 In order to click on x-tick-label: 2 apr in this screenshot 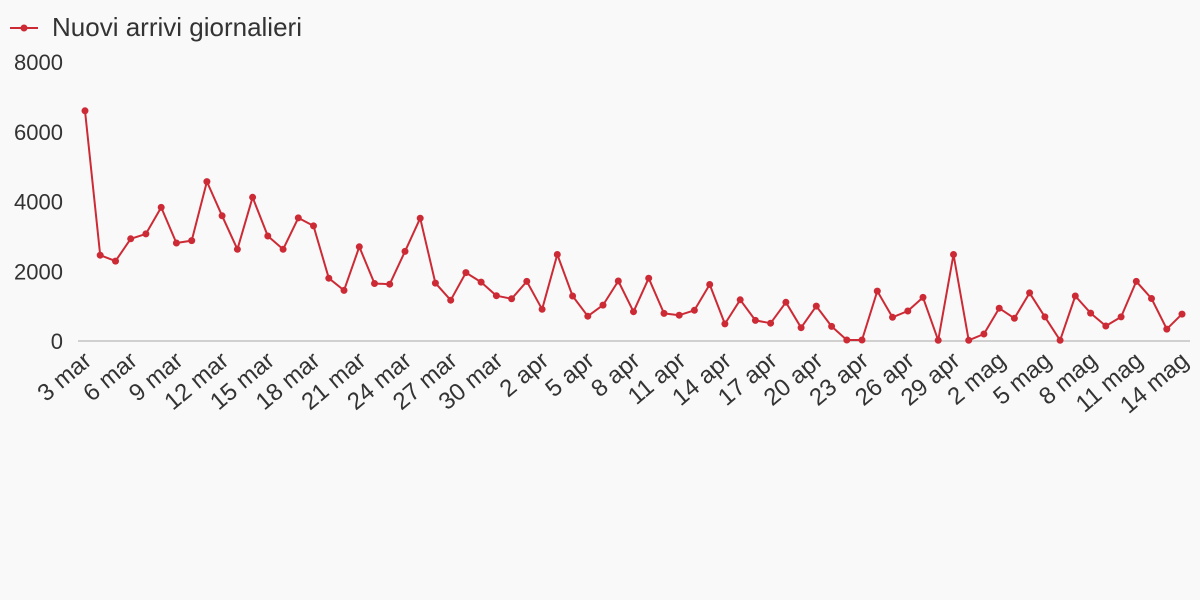, I will do `click(524, 375)`.